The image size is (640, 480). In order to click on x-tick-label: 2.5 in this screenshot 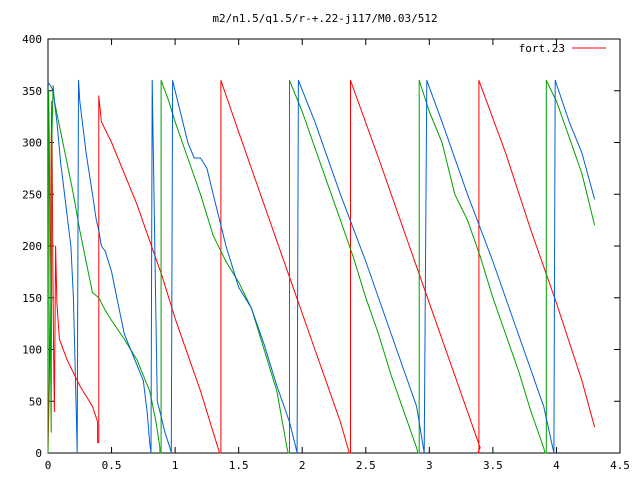, I will do `click(366, 465)`.